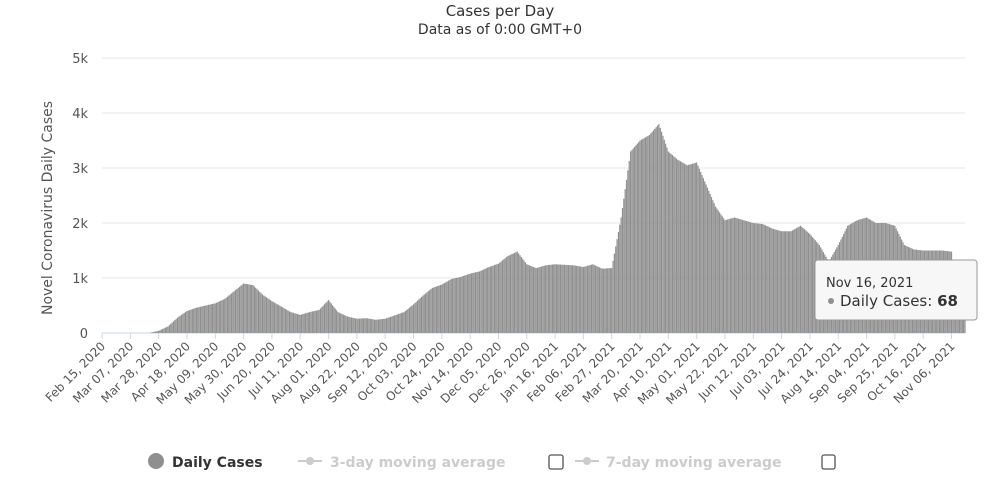 The image size is (1000, 491). What do you see at coordinates (402, 463) in the screenshot?
I see `legend-item-3-day-average: 3-day moving average` at bounding box center [402, 463].